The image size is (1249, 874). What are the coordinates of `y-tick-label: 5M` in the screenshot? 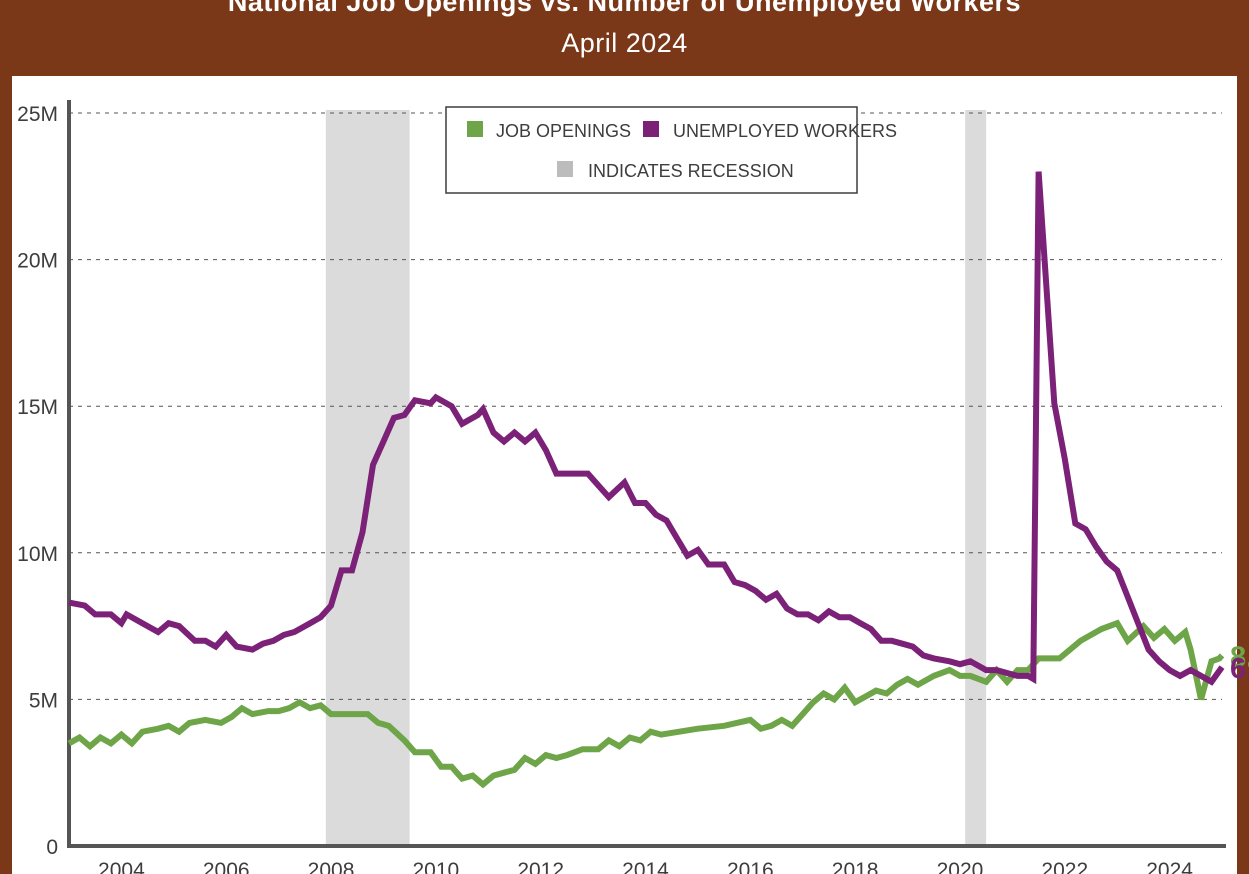 It's located at (43, 700).